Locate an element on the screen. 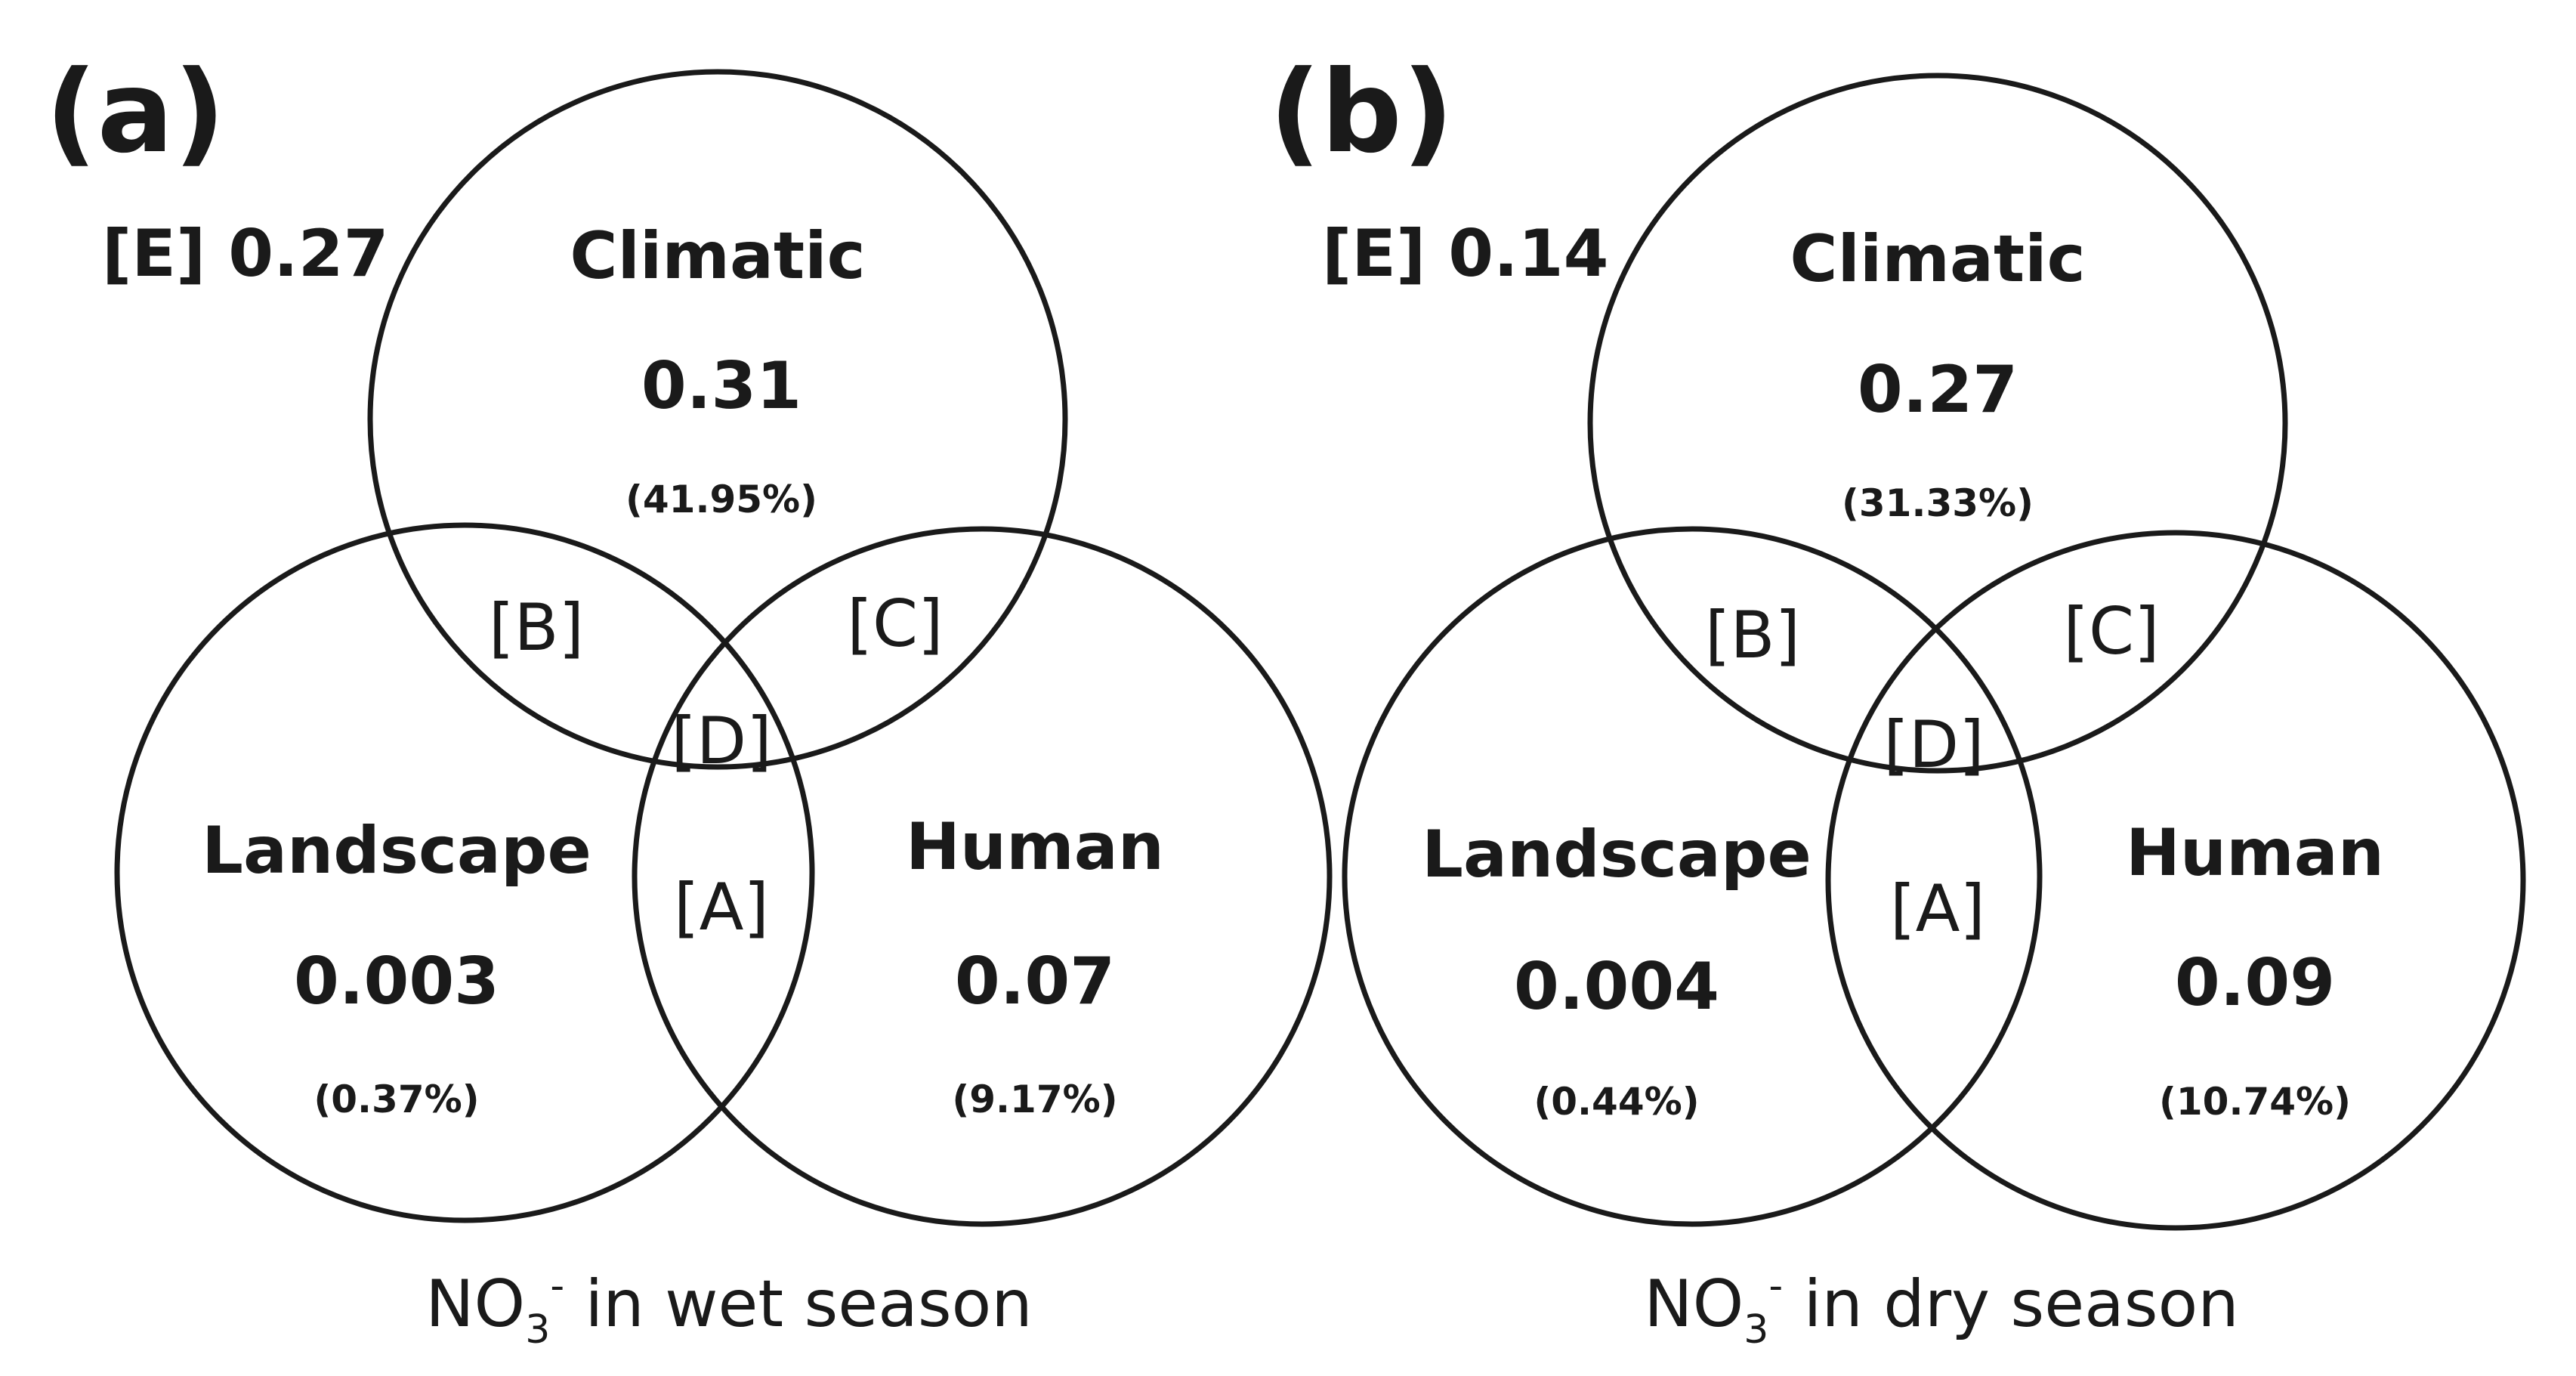 The height and width of the screenshot is (1376, 2576). panel-b-climatic-name: Climatic is located at coordinates (1937, 259).